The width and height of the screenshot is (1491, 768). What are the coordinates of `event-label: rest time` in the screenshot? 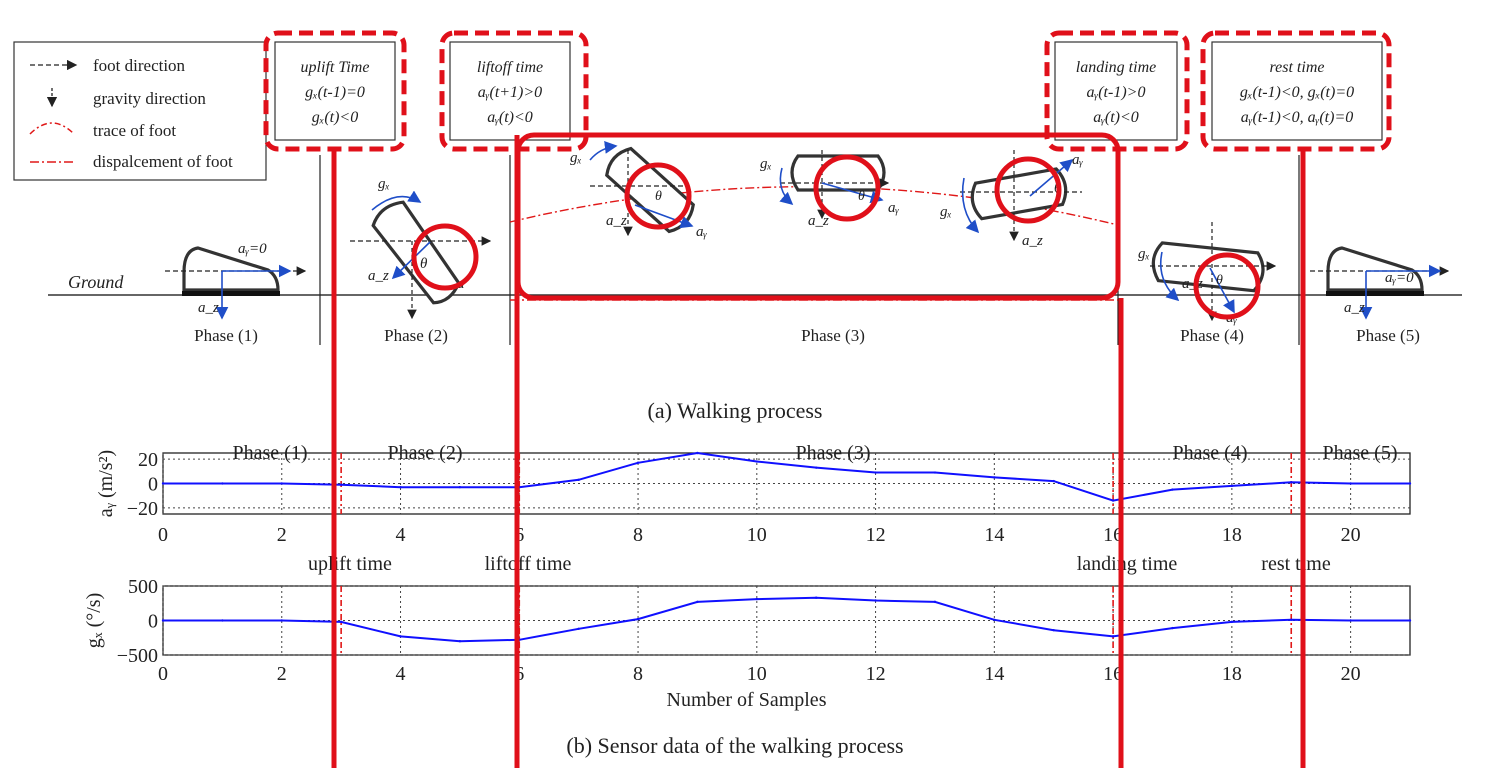 It's located at (1296, 564).